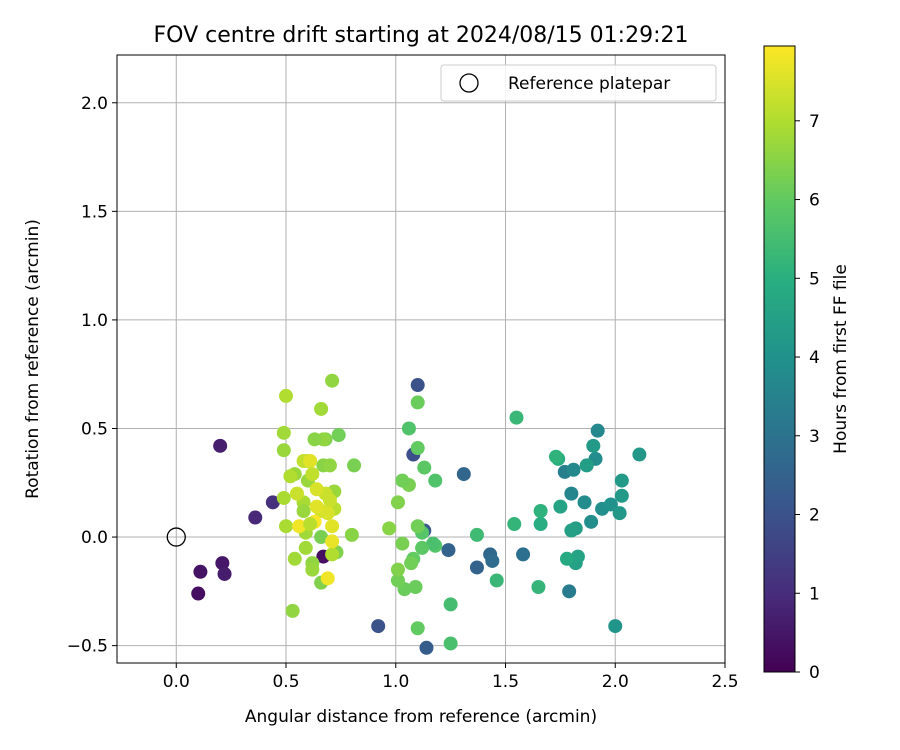 The image size is (900, 750). Describe the element at coordinates (87, 647) in the screenshot. I see `y-tick-label: −0.5` at that location.